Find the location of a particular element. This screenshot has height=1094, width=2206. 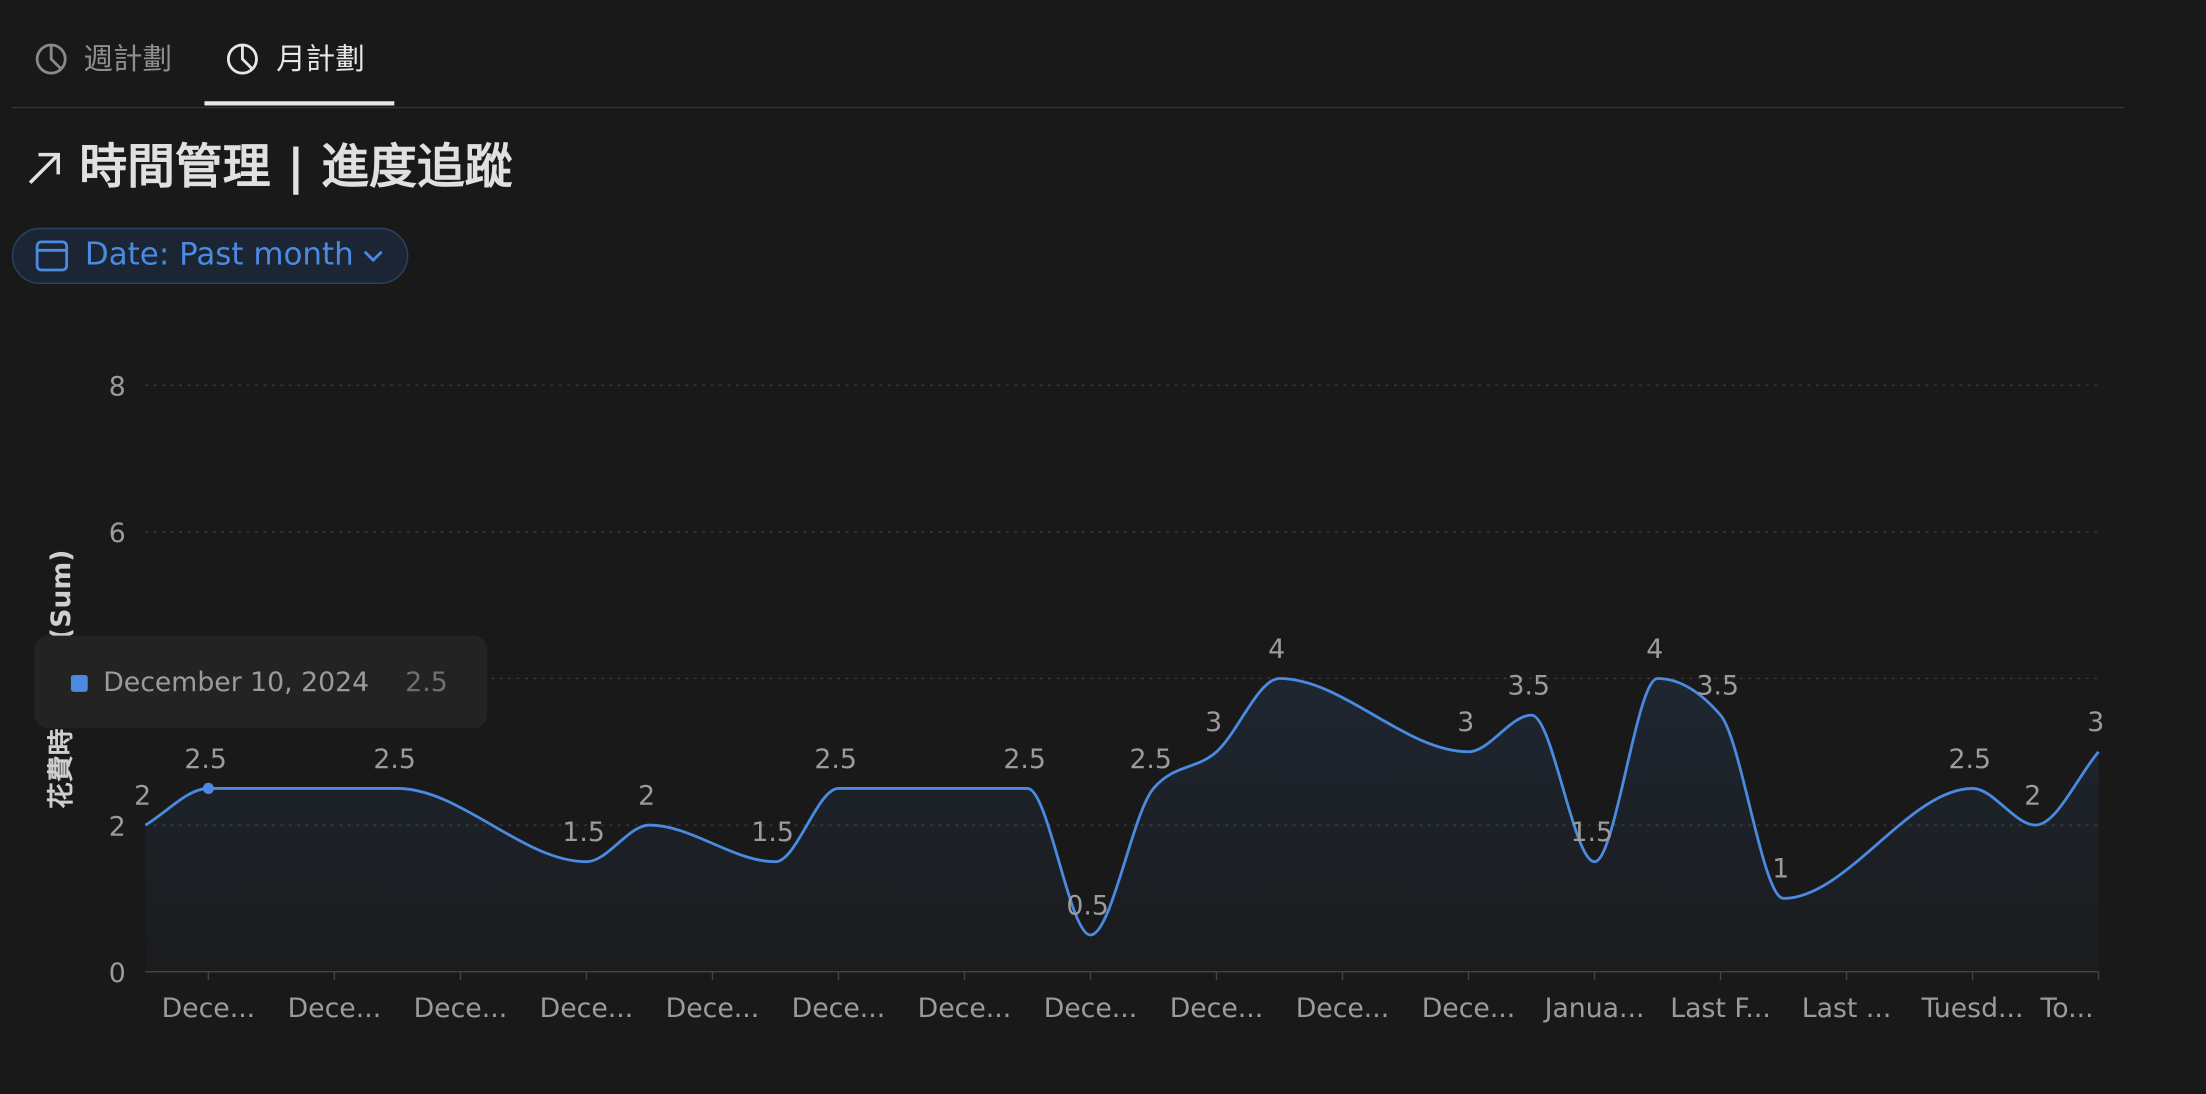

y-tick-label: 6 is located at coordinates (117, 533).